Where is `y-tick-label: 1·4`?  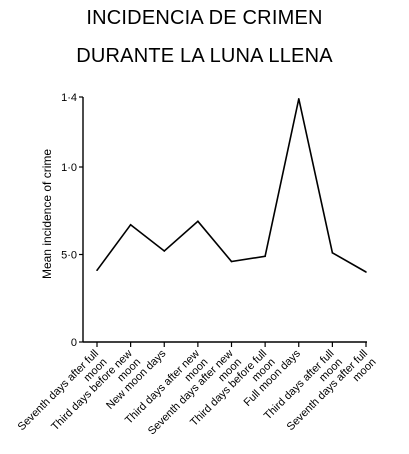 y-tick-label: 1·4 is located at coordinates (69, 98).